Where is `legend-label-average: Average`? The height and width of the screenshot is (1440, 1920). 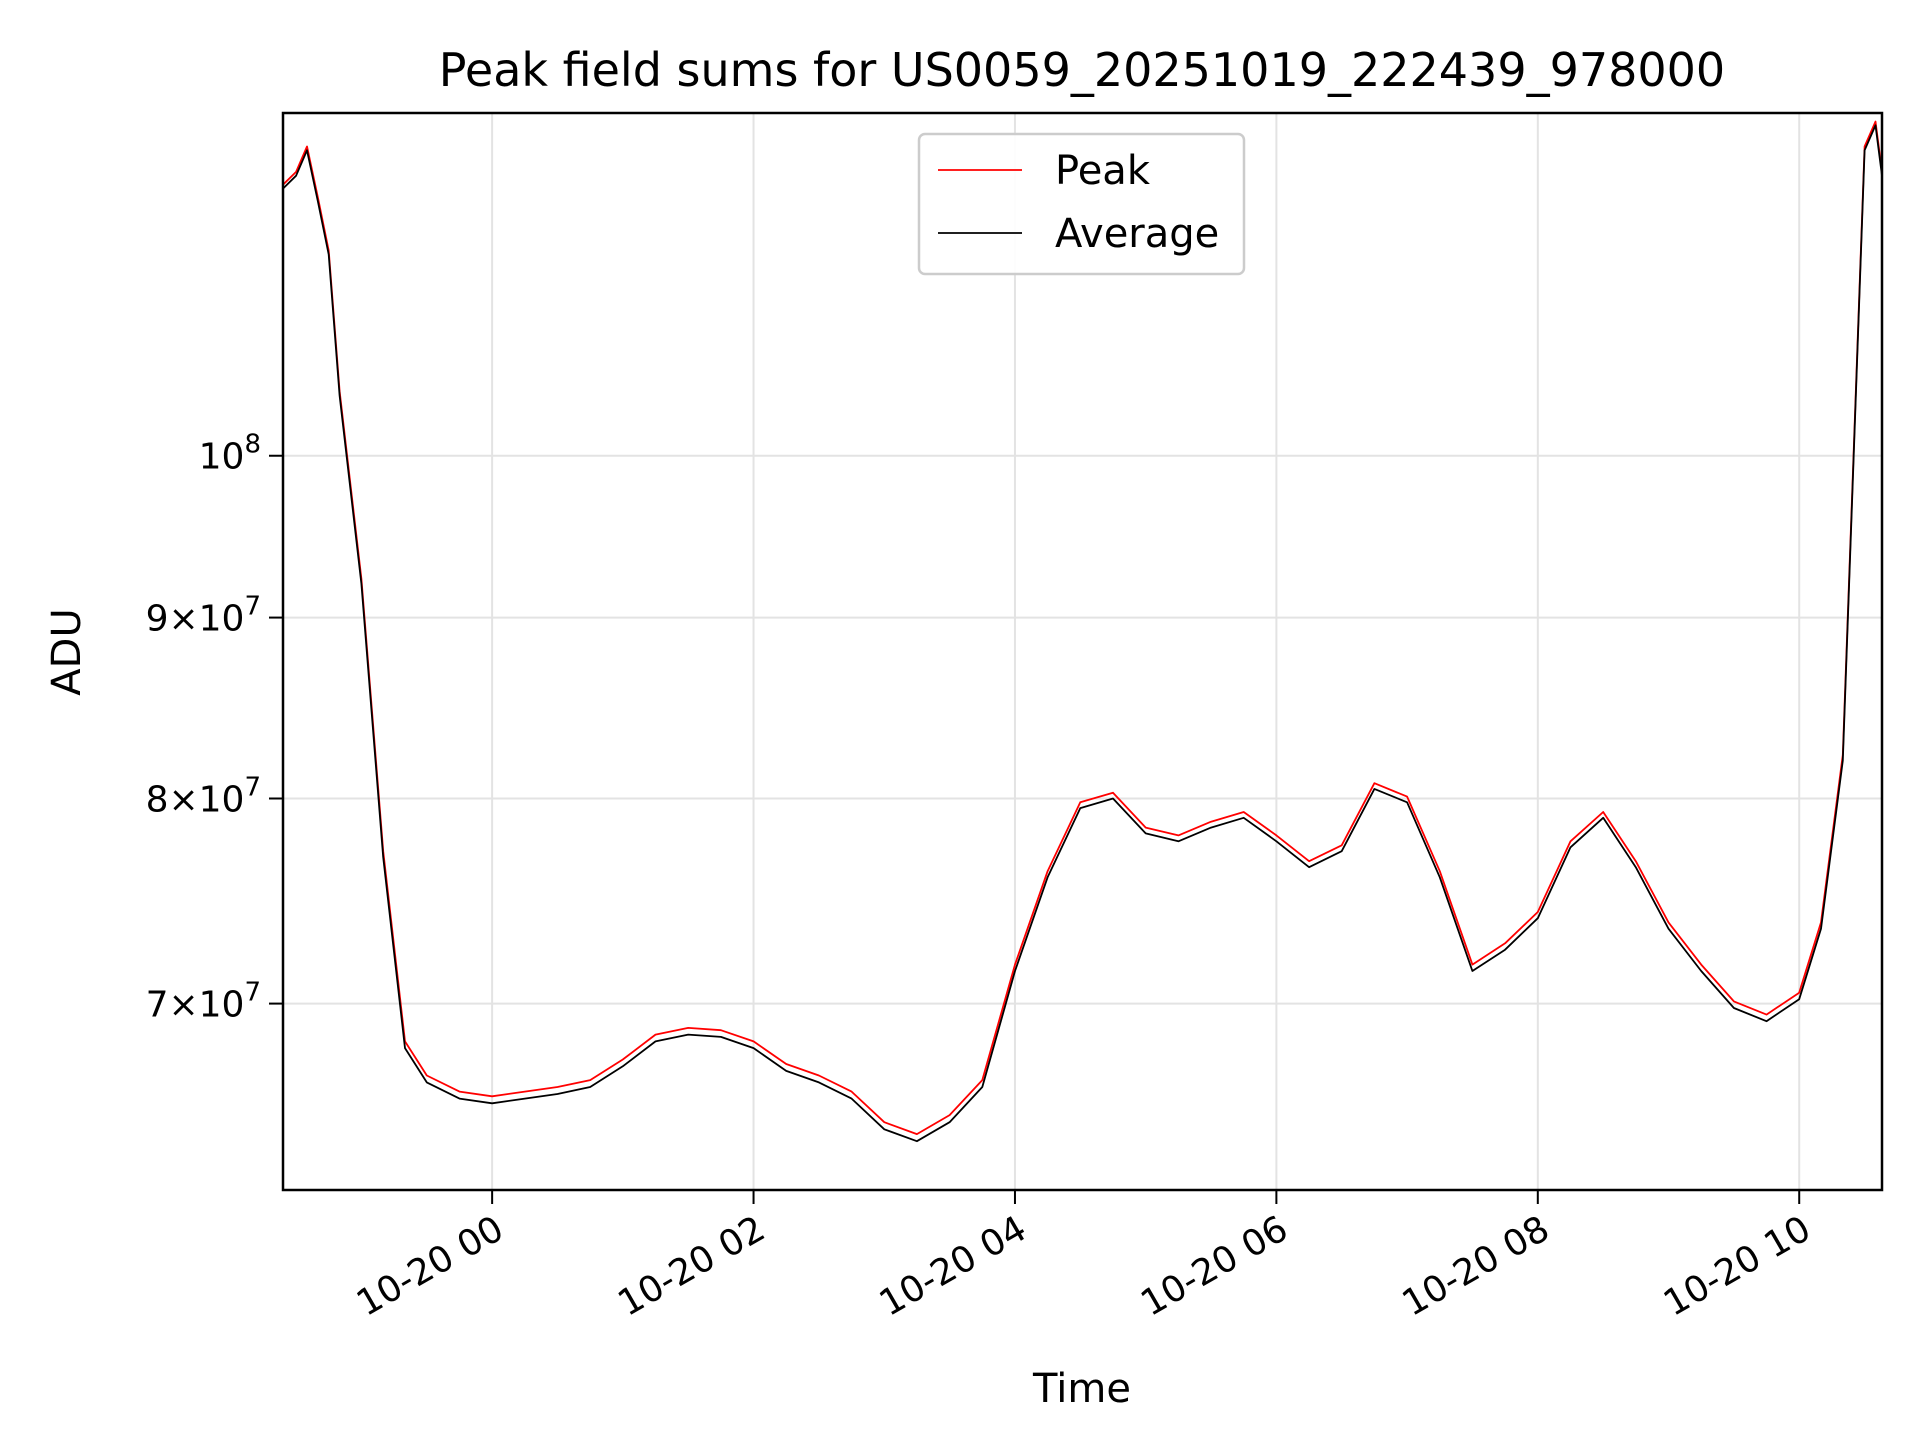
legend-label-average: Average is located at coordinates (1137, 234).